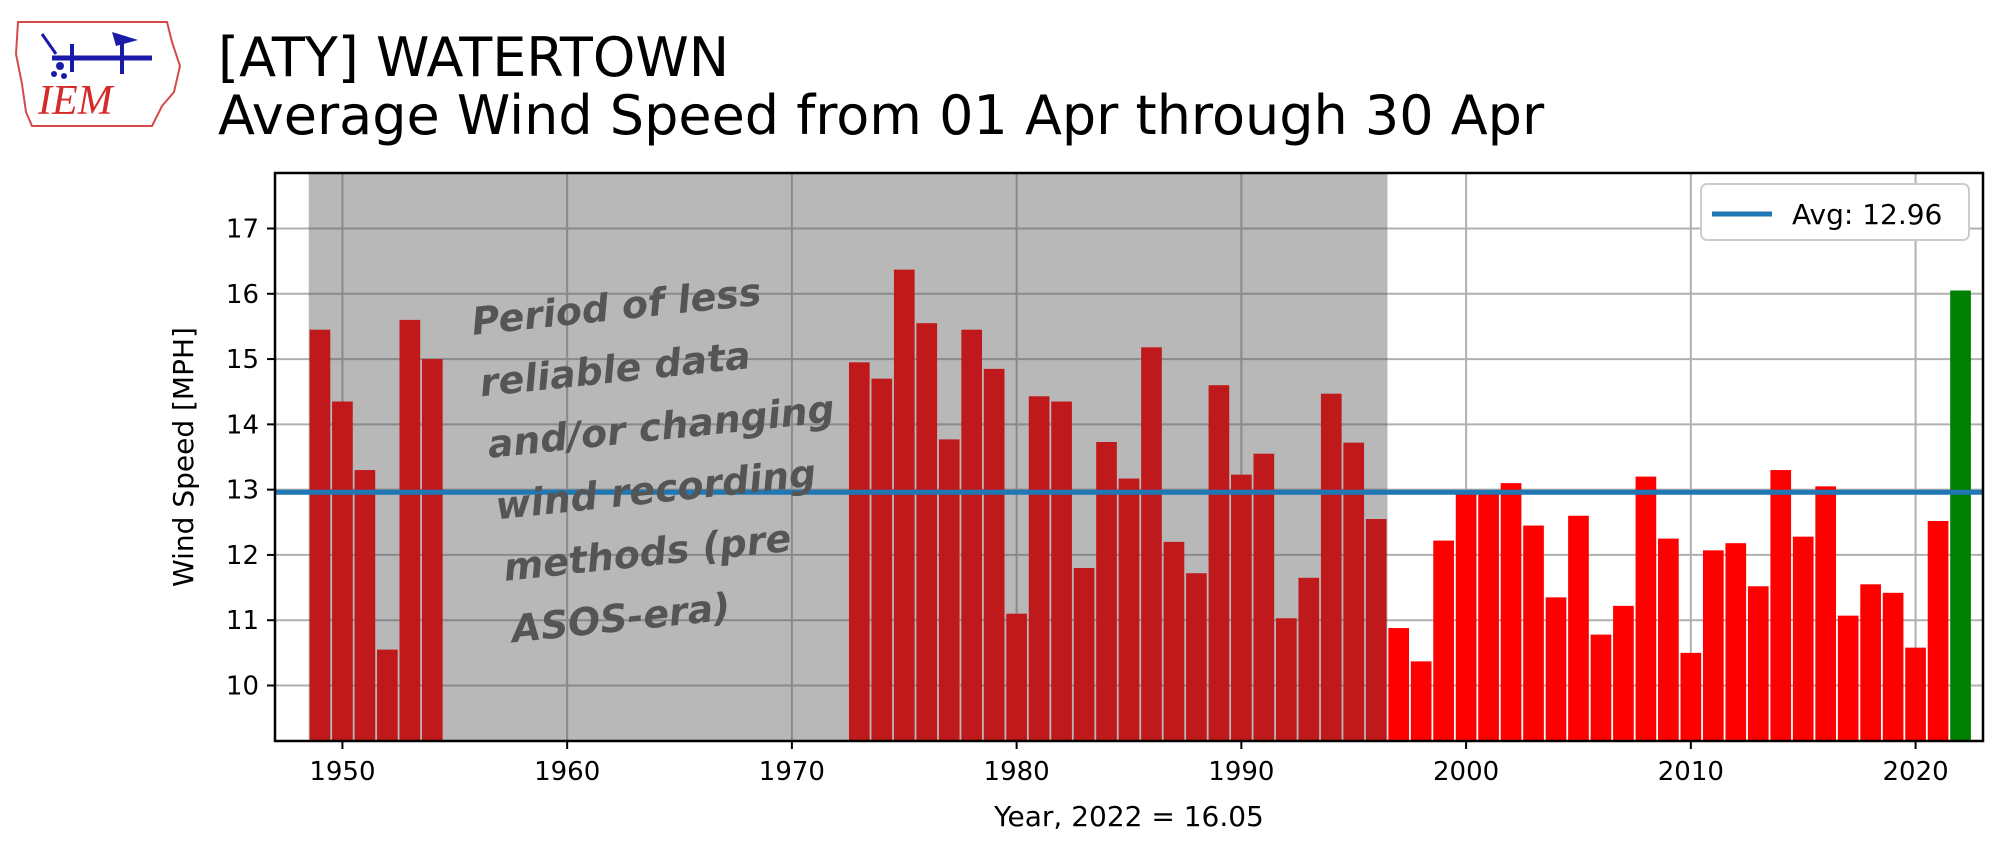 The width and height of the screenshot is (2000, 843). What do you see at coordinates (1556, 669) in the screenshot?
I see `bar-2004` at bounding box center [1556, 669].